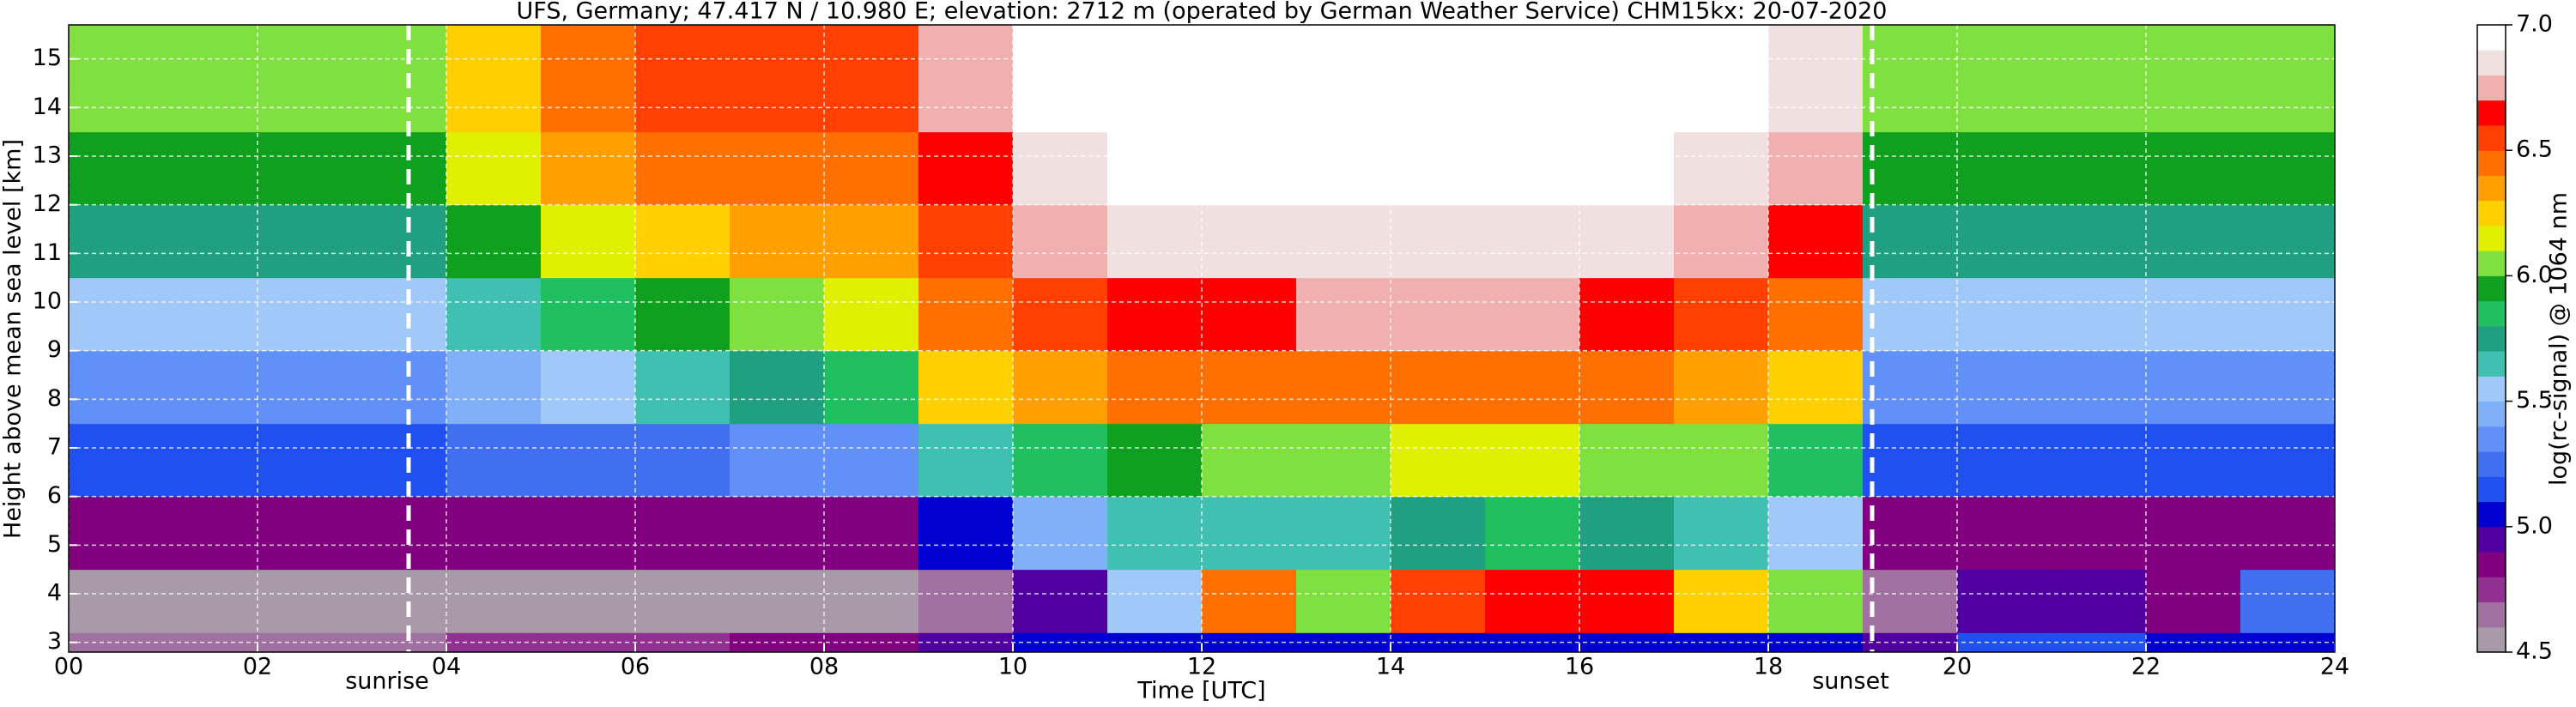  I want to click on x-tick-label: 22, so click(2146, 667).